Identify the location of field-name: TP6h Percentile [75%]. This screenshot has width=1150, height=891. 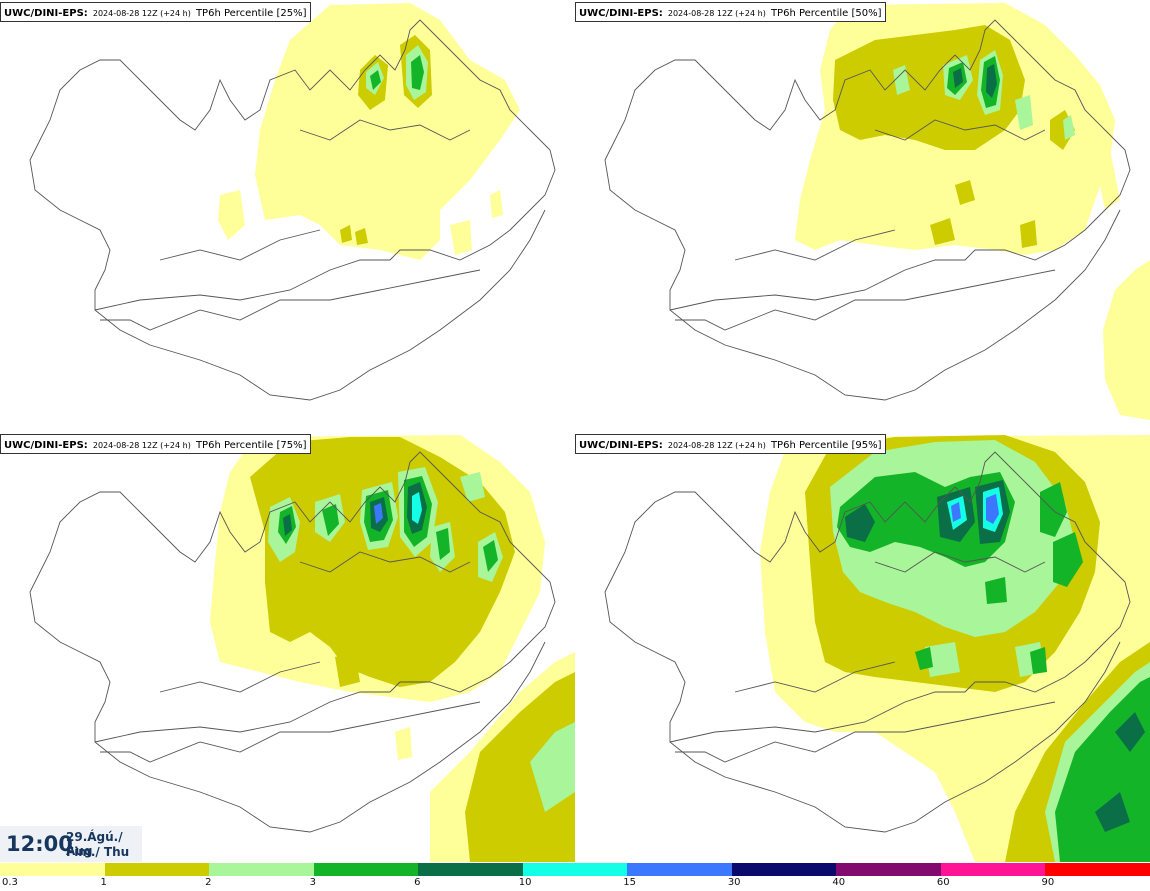
(251, 445).